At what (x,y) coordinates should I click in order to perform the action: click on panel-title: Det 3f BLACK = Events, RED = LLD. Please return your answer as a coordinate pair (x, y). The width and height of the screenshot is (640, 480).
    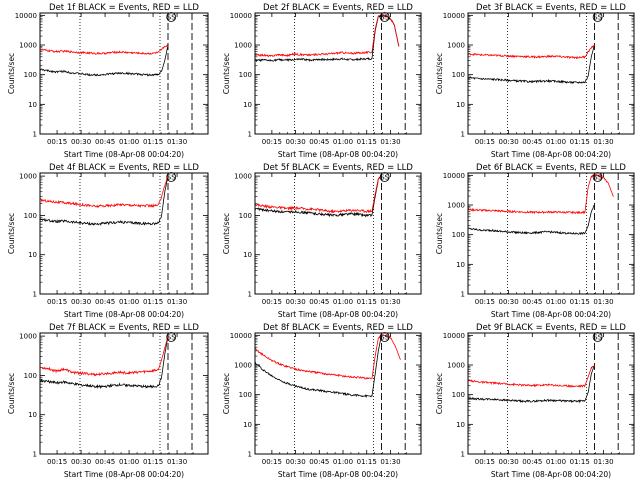
    Looking at the image, I should click on (551, 8).